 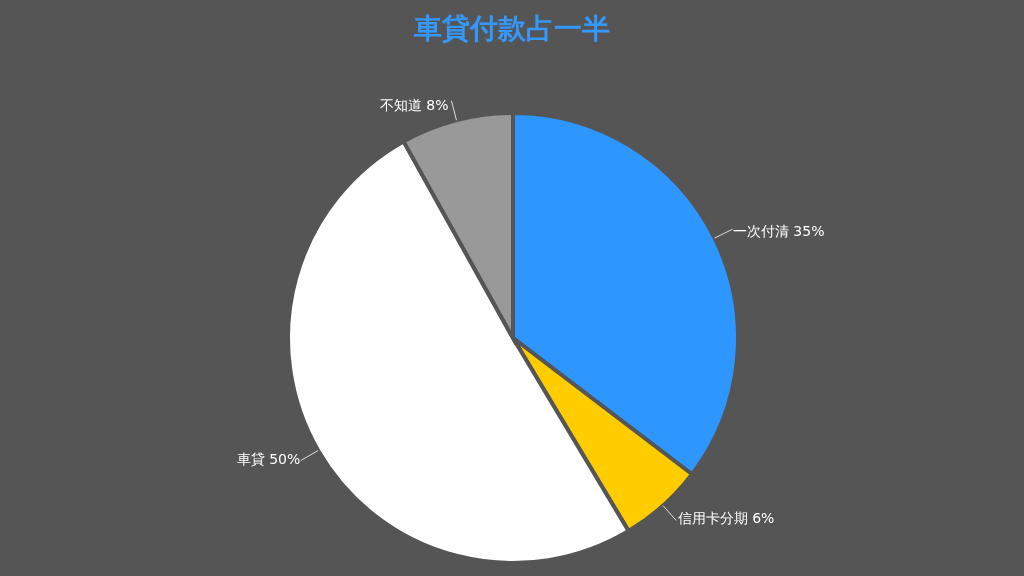 I want to click on slice-label: 不知道 8%, so click(x=414, y=104).